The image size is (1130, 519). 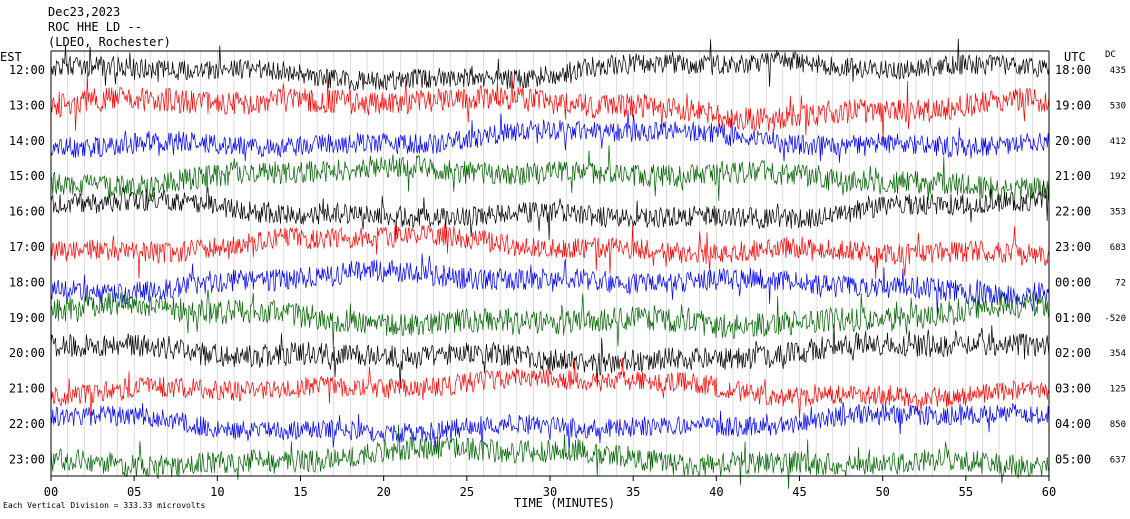 What do you see at coordinates (217, 492) in the screenshot?
I see `x-tick-label: 10` at bounding box center [217, 492].